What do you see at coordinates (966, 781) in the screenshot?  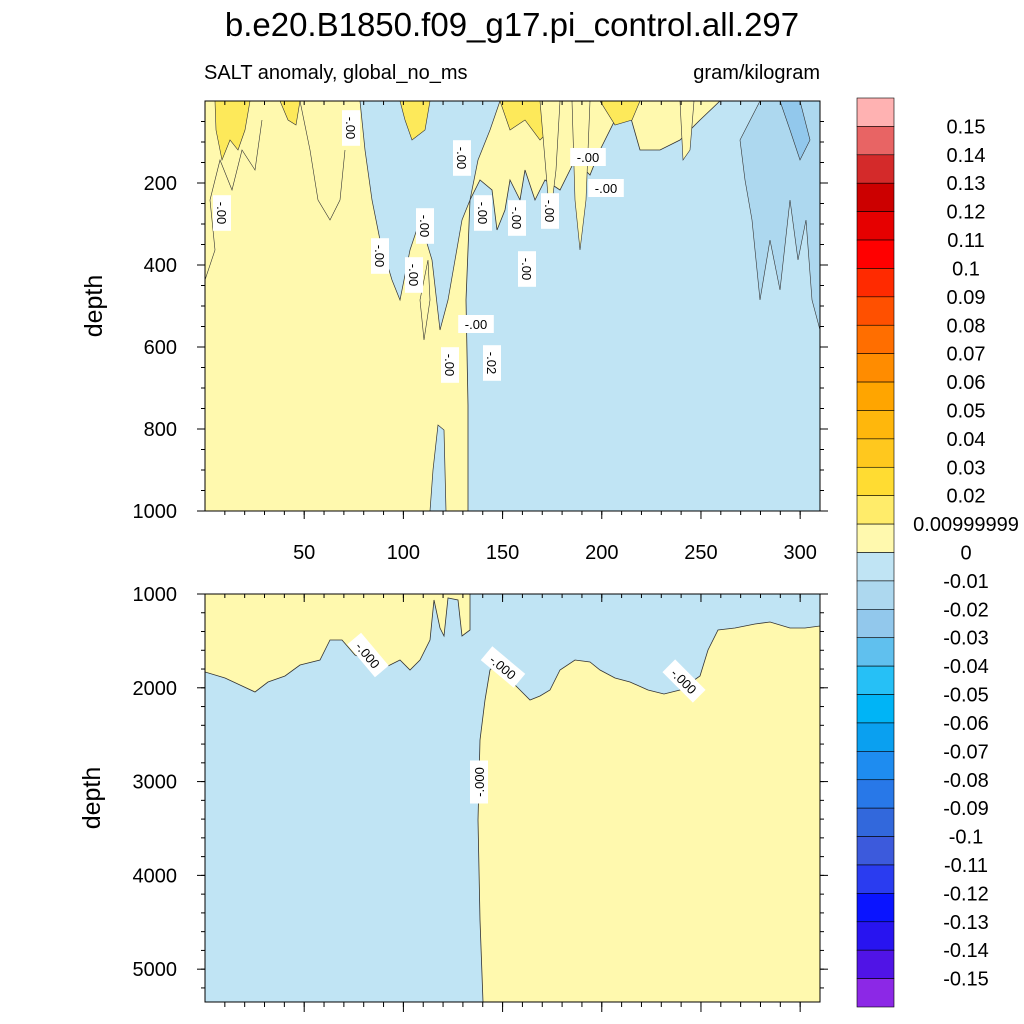 I see `colorbar-label: -0.08` at bounding box center [966, 781].